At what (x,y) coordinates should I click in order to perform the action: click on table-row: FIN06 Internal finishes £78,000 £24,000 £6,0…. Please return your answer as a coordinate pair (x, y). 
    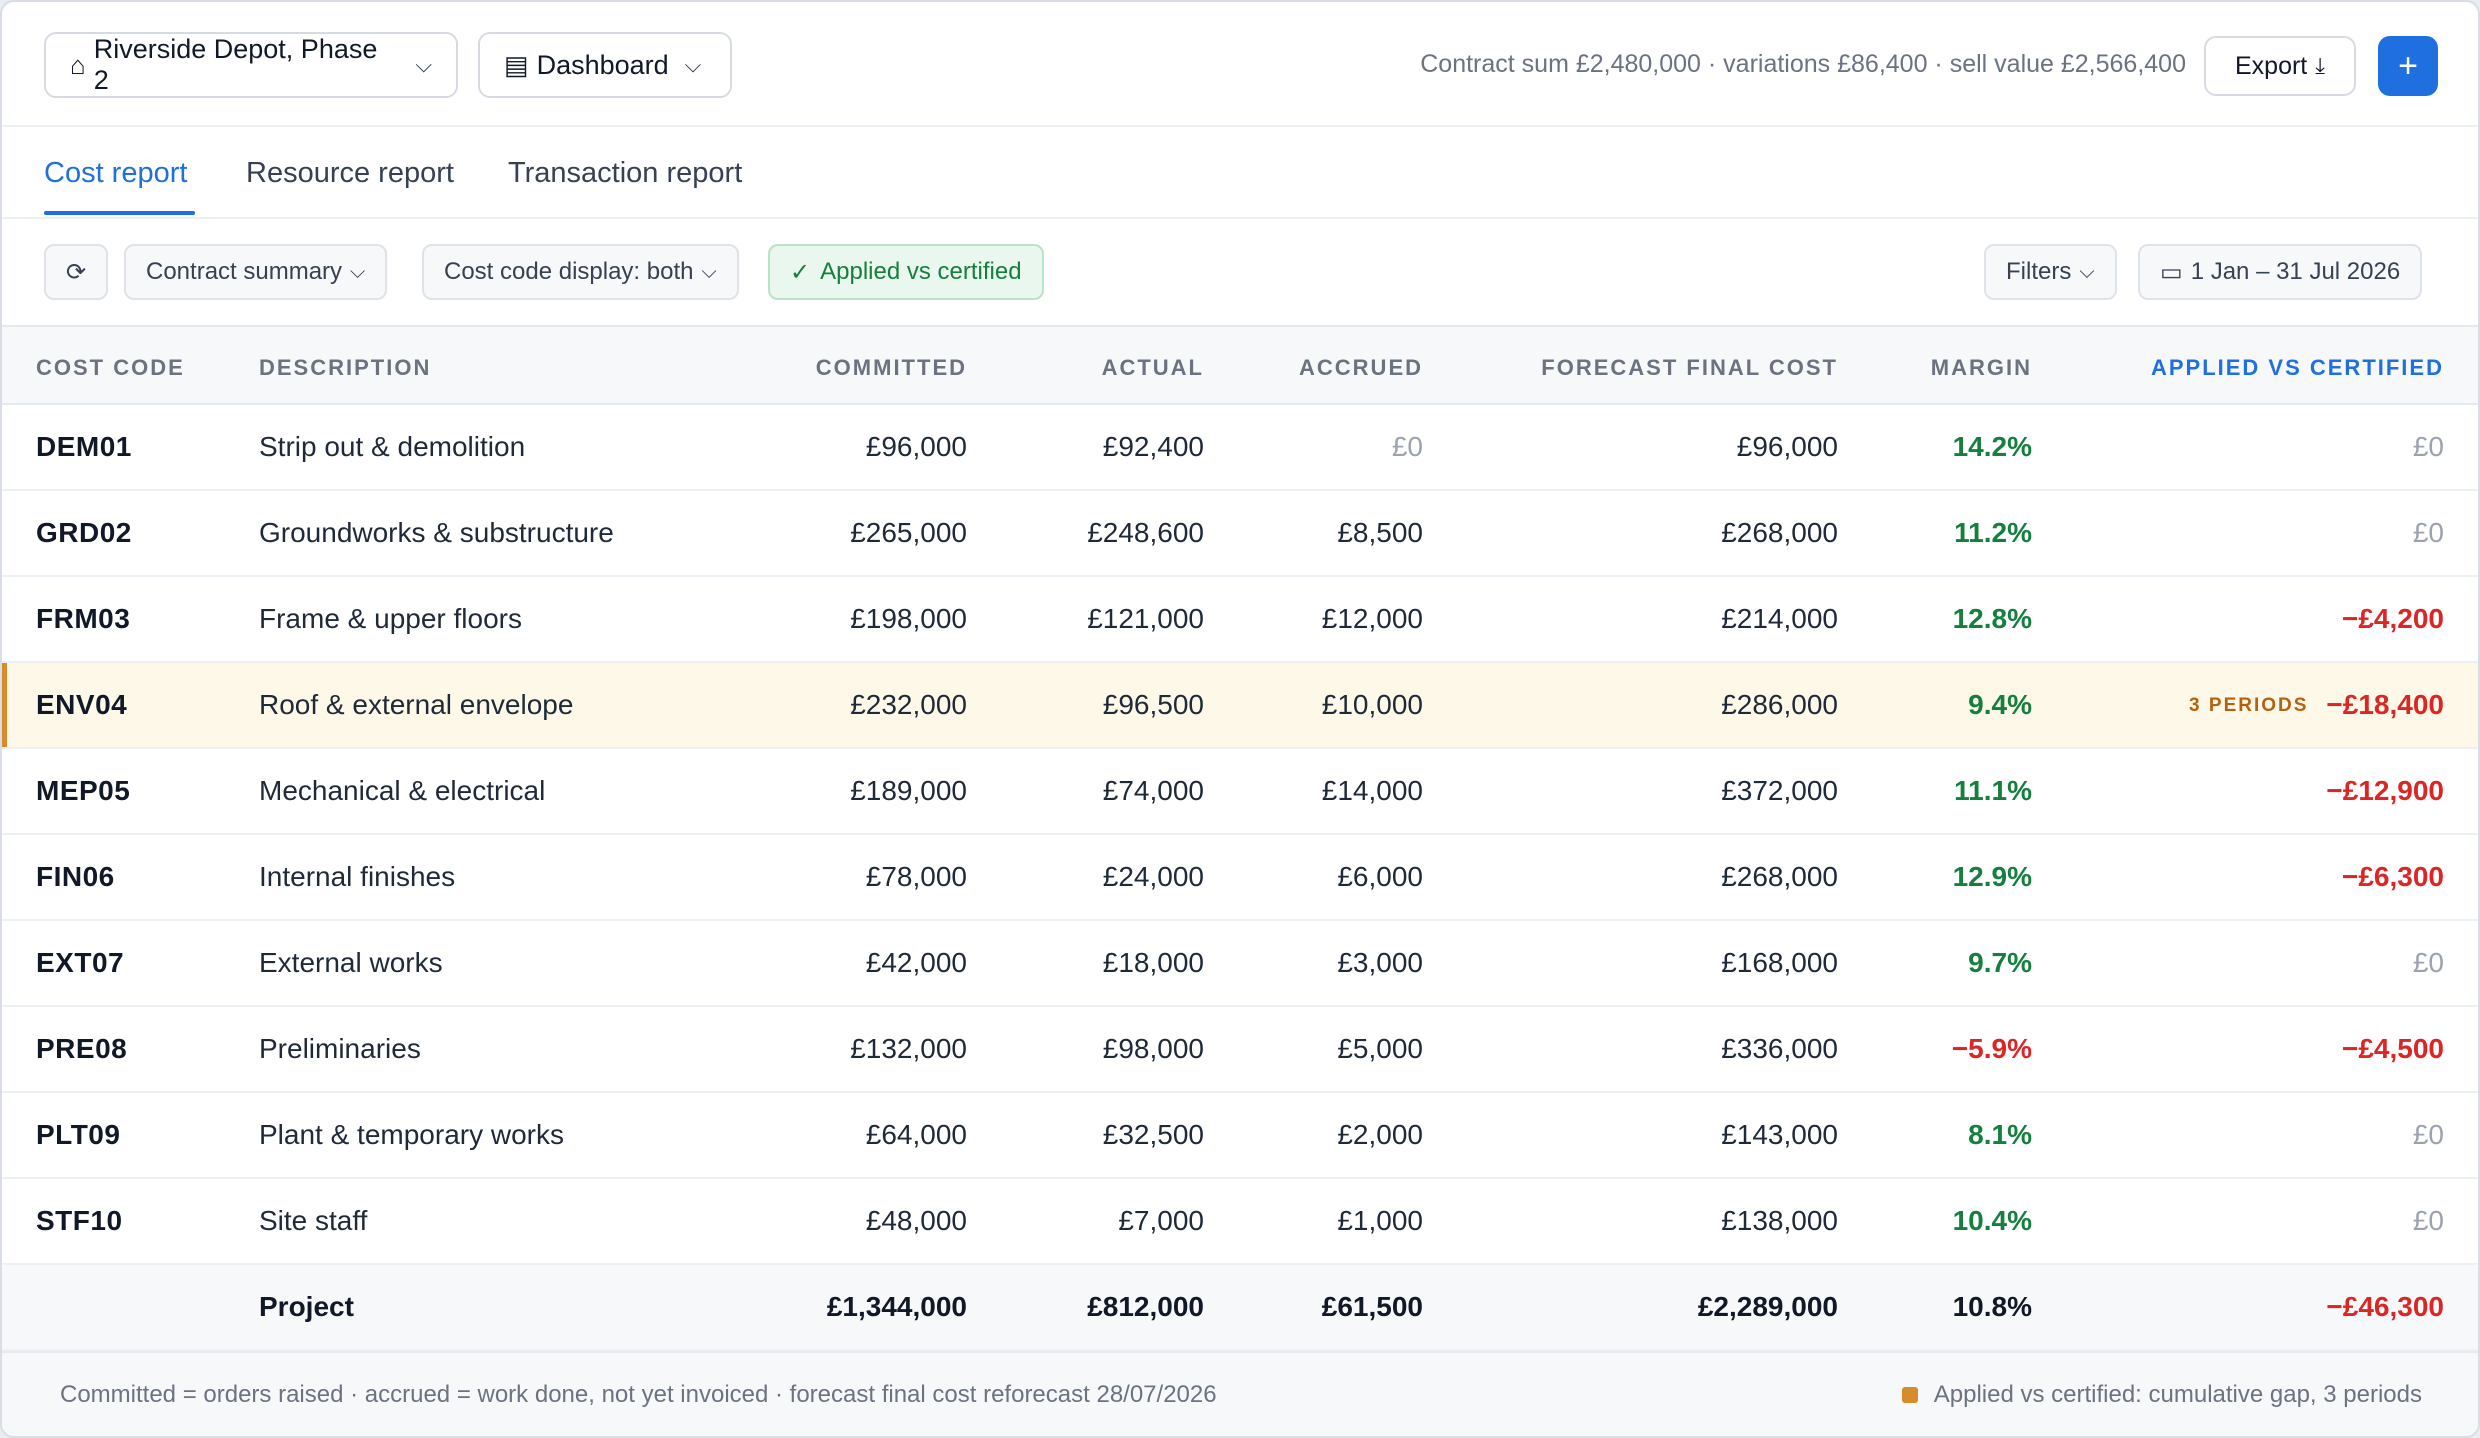
    Looking at the image, I should click on (1240, 878).